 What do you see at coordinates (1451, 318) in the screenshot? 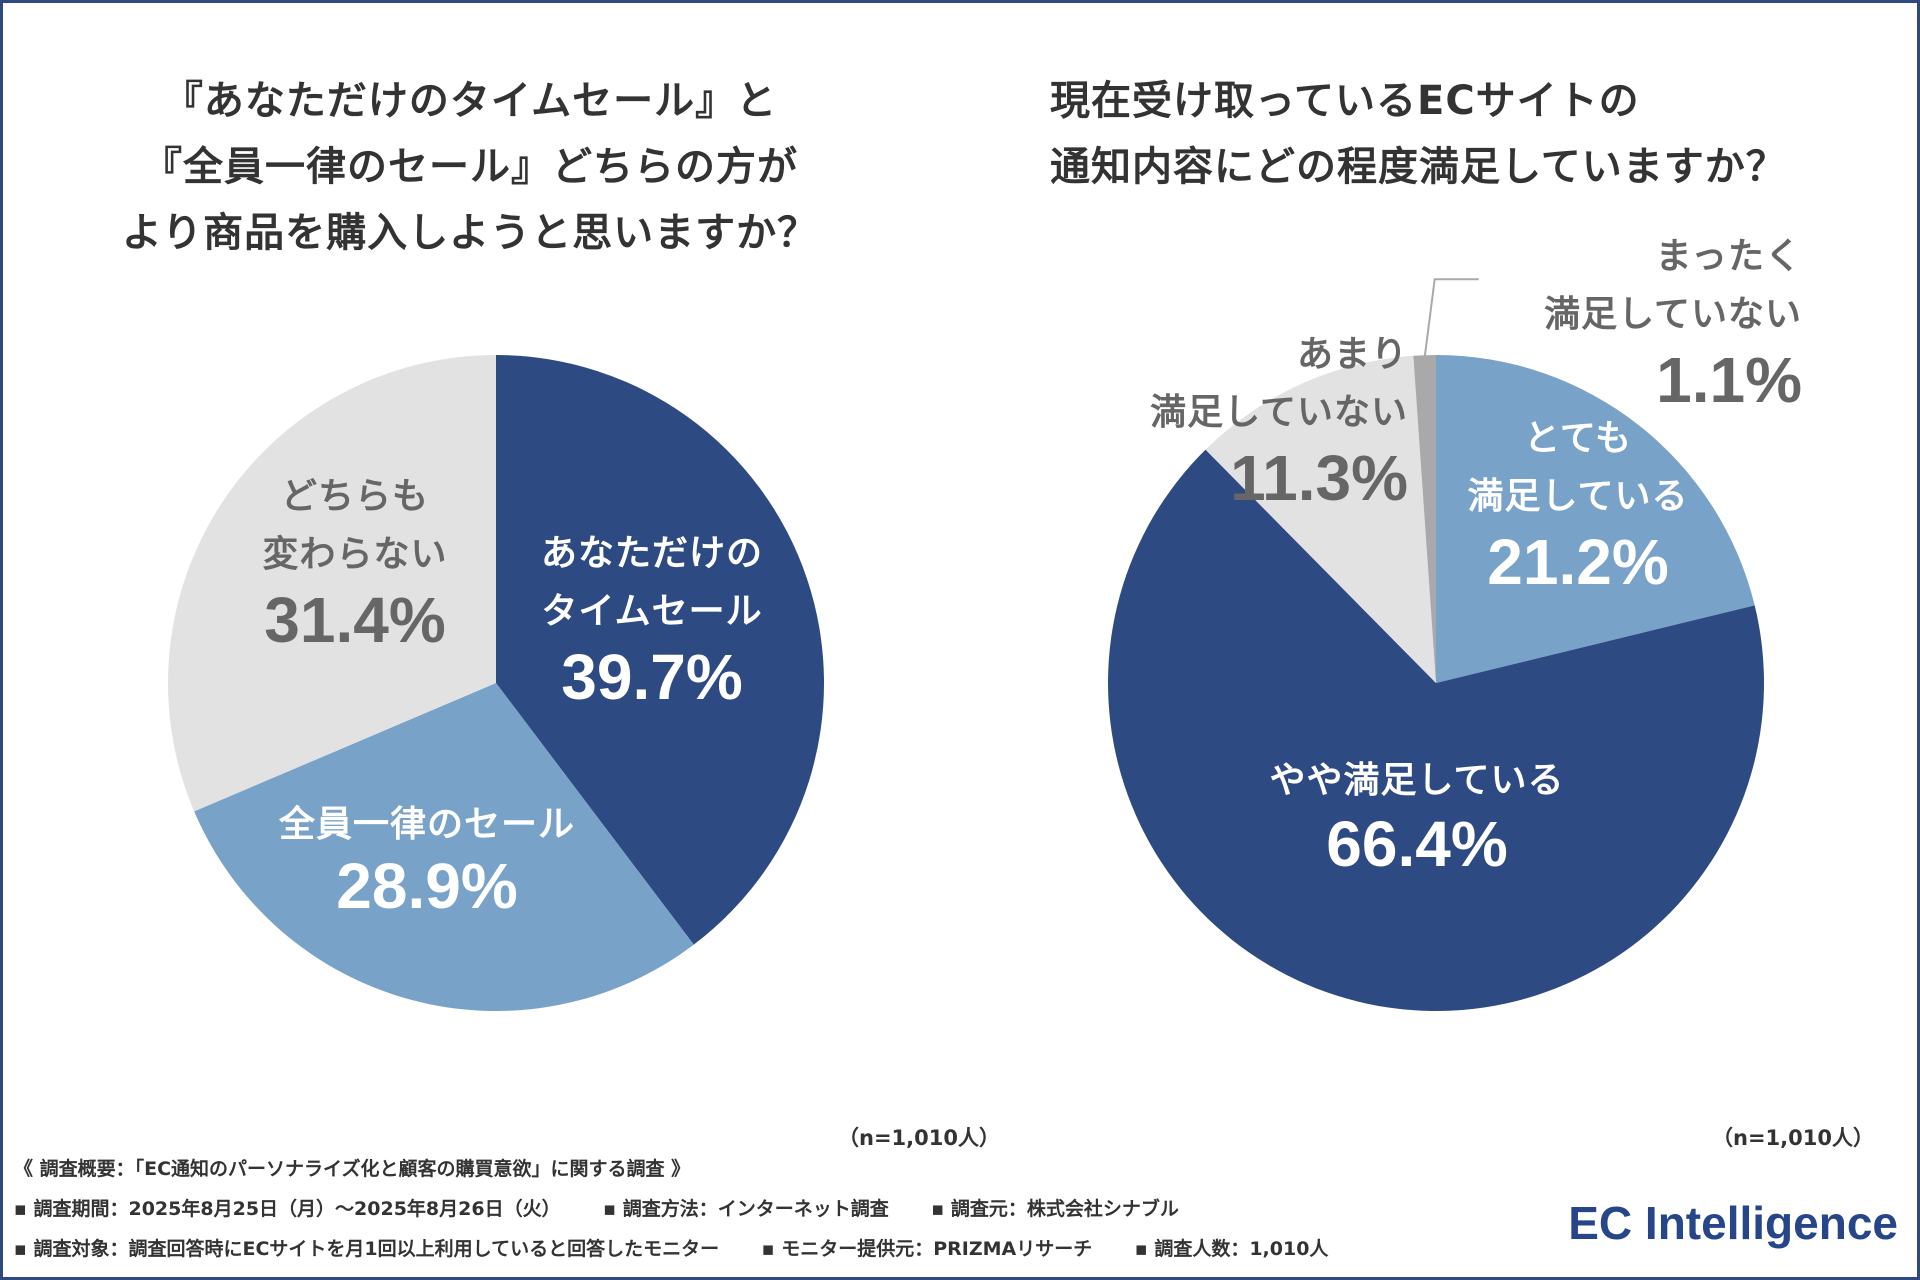
I see `leader-line` at bounding box center [1451, 318].